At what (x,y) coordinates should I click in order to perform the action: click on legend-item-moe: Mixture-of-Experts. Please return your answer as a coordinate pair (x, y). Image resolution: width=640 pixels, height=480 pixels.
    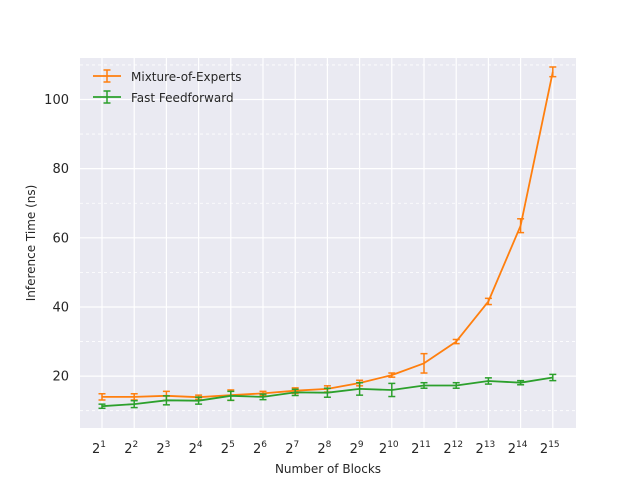
    Looking at the image, I should click on (167, 76).